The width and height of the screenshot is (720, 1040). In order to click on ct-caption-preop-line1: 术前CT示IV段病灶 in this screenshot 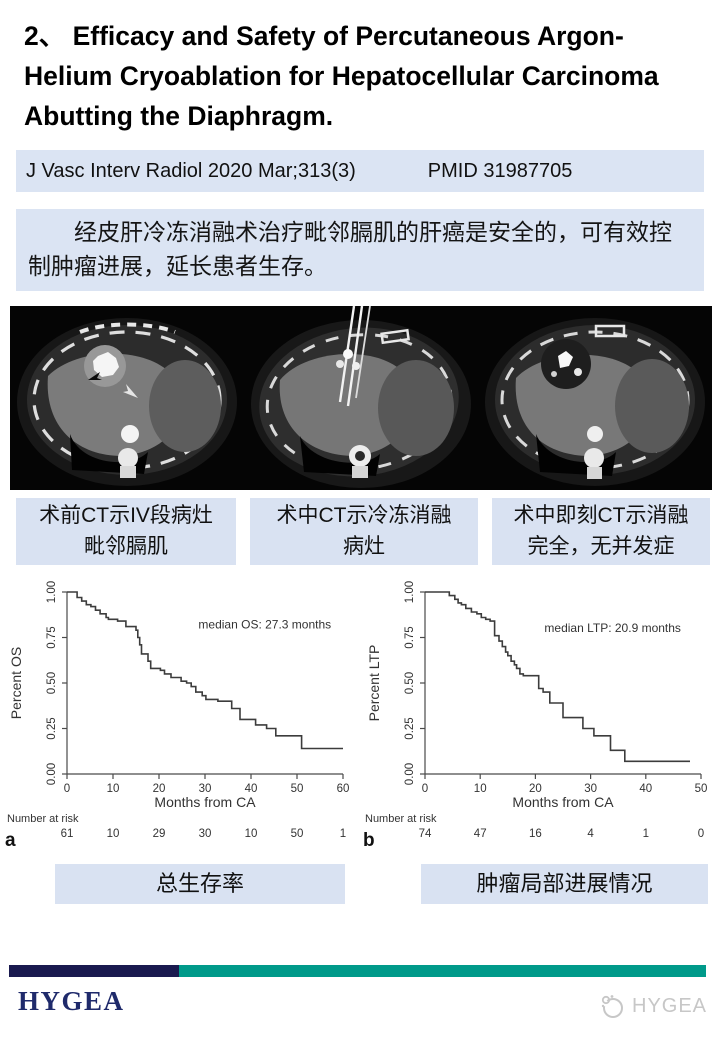, I will do `click(126, 515)`.